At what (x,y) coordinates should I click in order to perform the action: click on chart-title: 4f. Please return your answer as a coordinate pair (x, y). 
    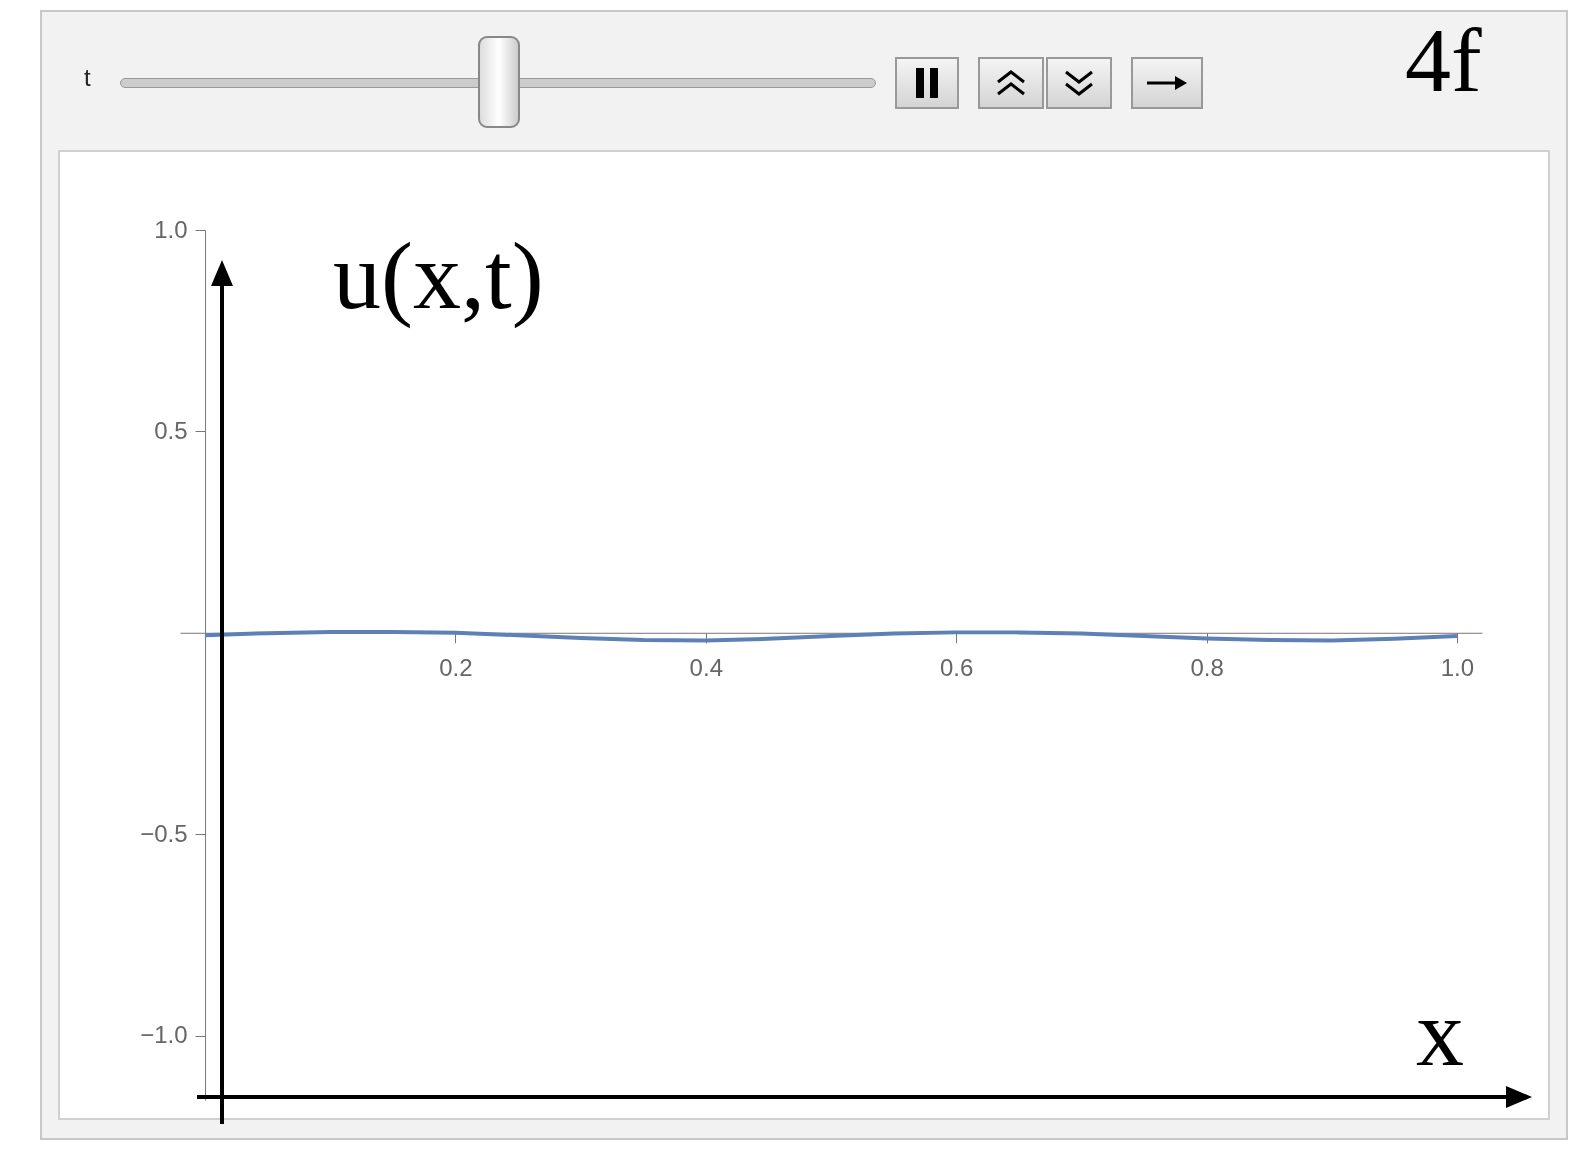
    Looking at the image, I should click on (1443, 60).